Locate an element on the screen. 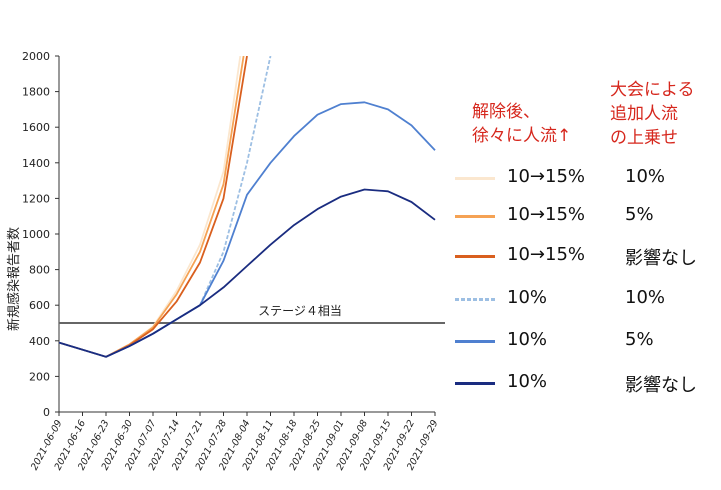 The width and height of the screenshot is (721, 490). legend-header-post-lifting: 解除後、 徐々に人流↑ is located at coordinates (522, 124).